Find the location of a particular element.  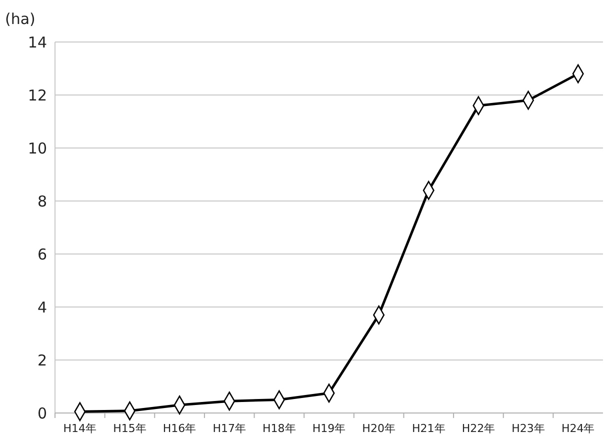

x-tick-label: H24年 is located at coordinates (578, 428).